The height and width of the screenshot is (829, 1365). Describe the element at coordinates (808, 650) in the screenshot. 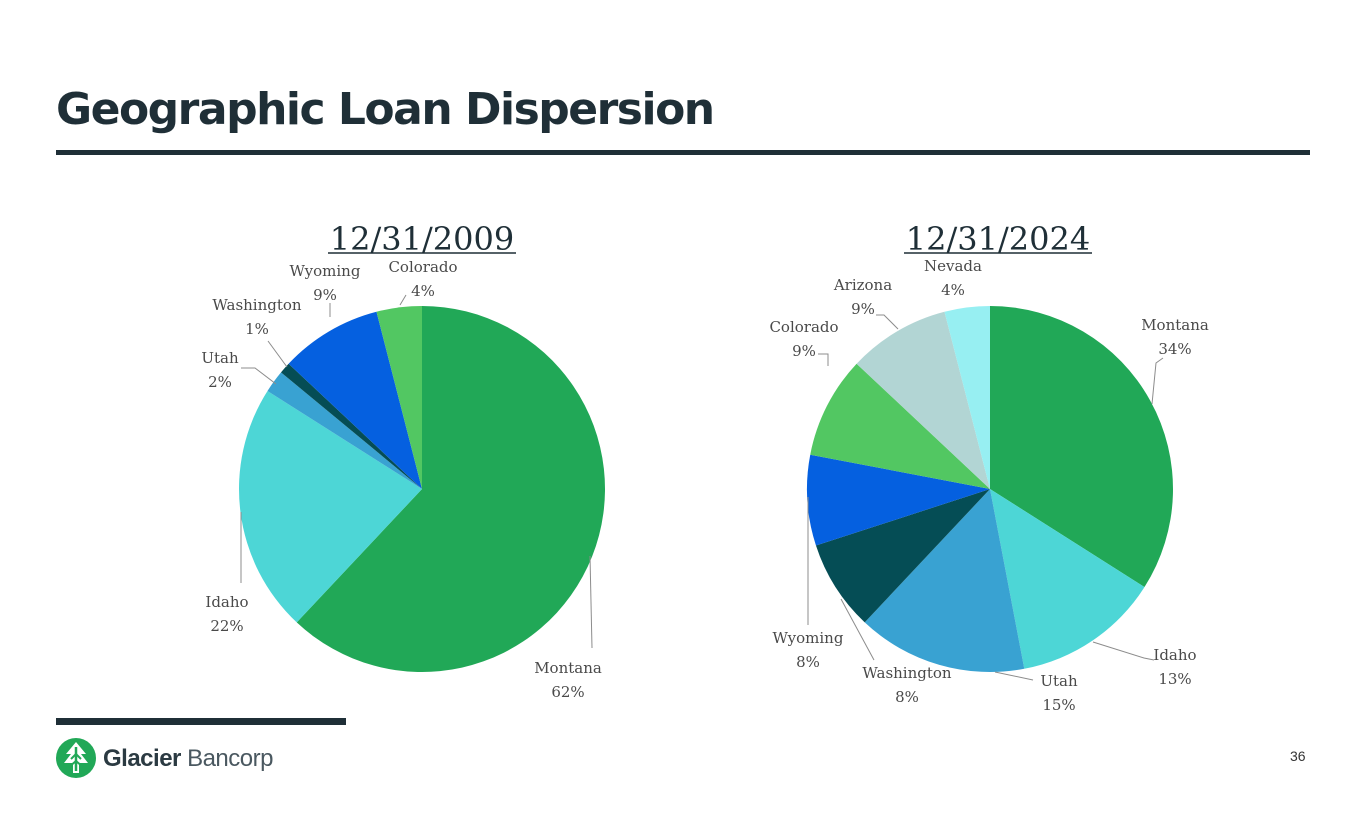

I see `slice-label-wyoming: Wyoming 8%` at that location.